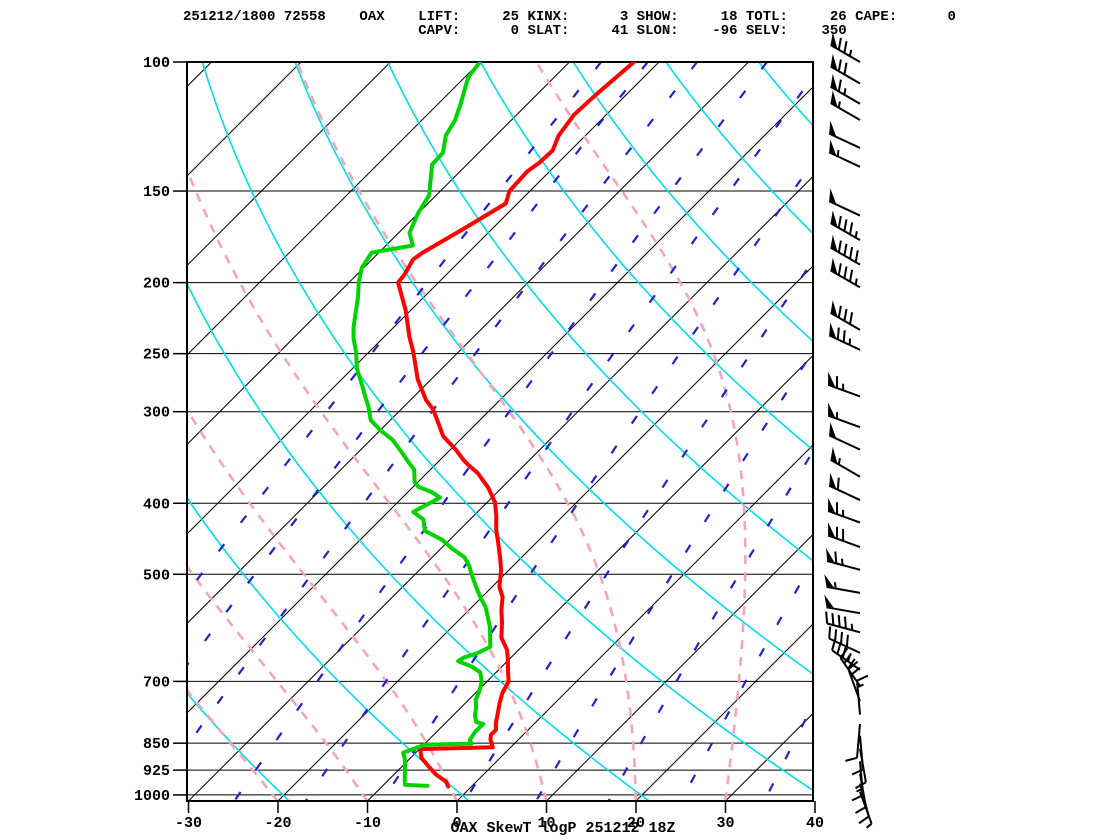  What do you see at coordinates (156, 771) in the screenshot?
I see `pressure-label: 925` at bounding box center [156, 771].